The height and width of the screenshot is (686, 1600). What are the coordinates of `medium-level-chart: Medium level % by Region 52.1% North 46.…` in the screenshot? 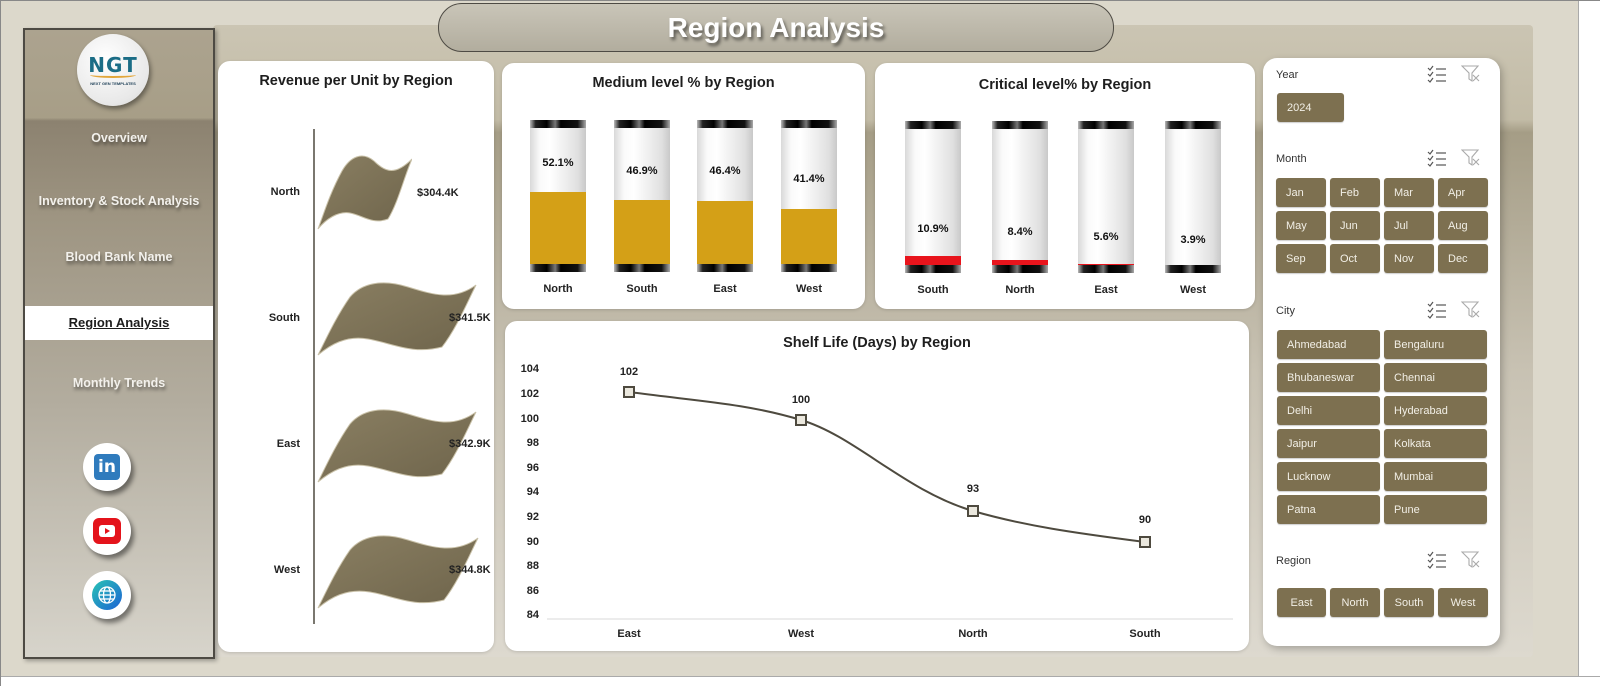 It's located at (683, 186).